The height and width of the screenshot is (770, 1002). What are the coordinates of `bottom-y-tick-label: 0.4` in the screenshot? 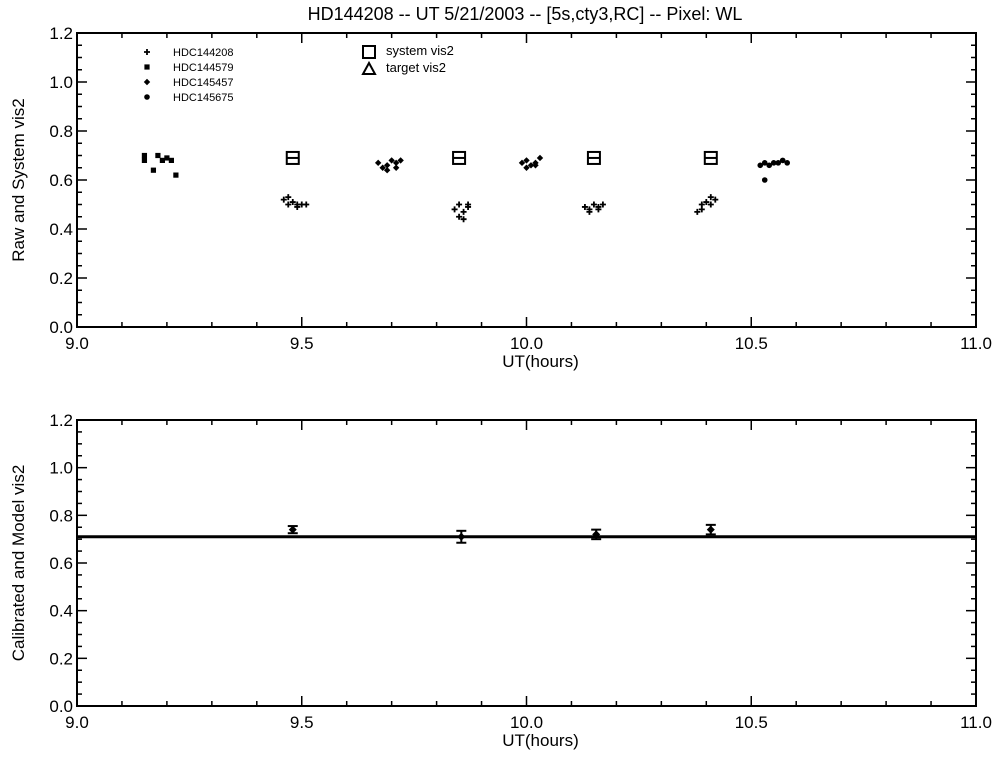 It's located at (61, 611).